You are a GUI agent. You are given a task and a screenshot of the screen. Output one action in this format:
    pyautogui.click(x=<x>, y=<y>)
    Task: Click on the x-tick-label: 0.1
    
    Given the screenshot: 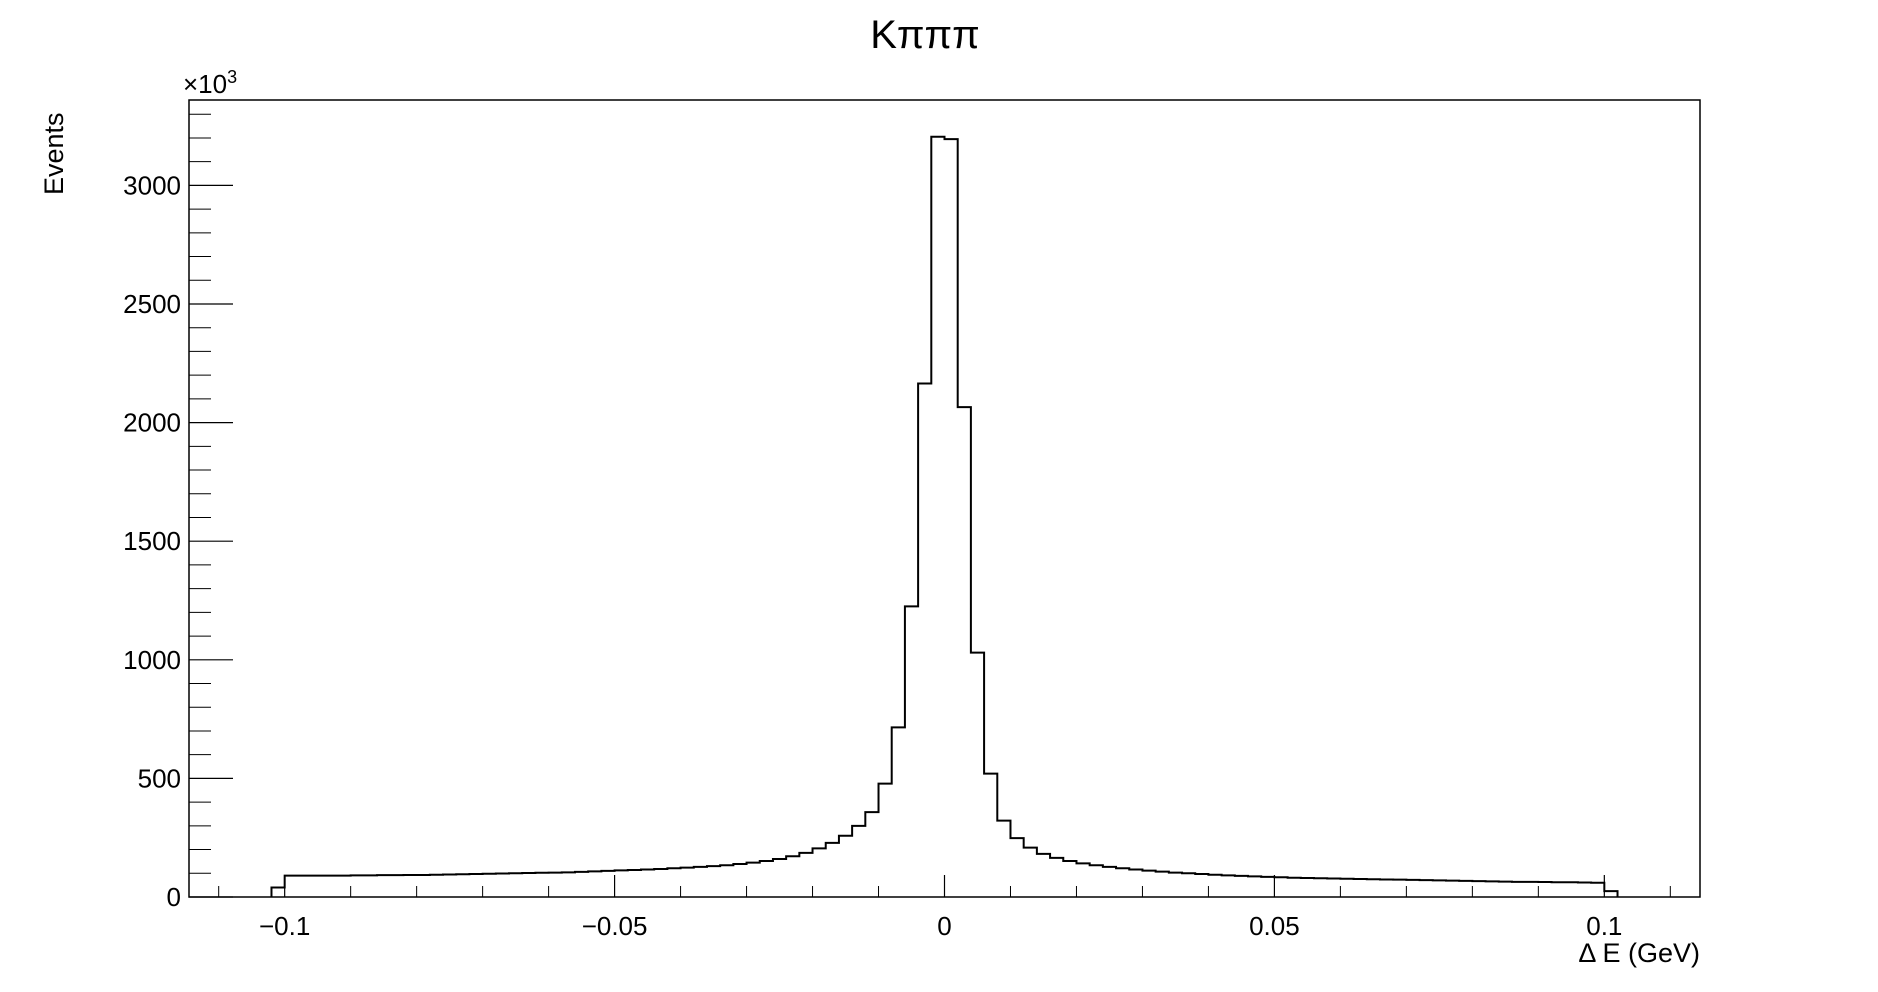 What is the action you would take?
    pyautogui.click(x=1604, y=926)
    